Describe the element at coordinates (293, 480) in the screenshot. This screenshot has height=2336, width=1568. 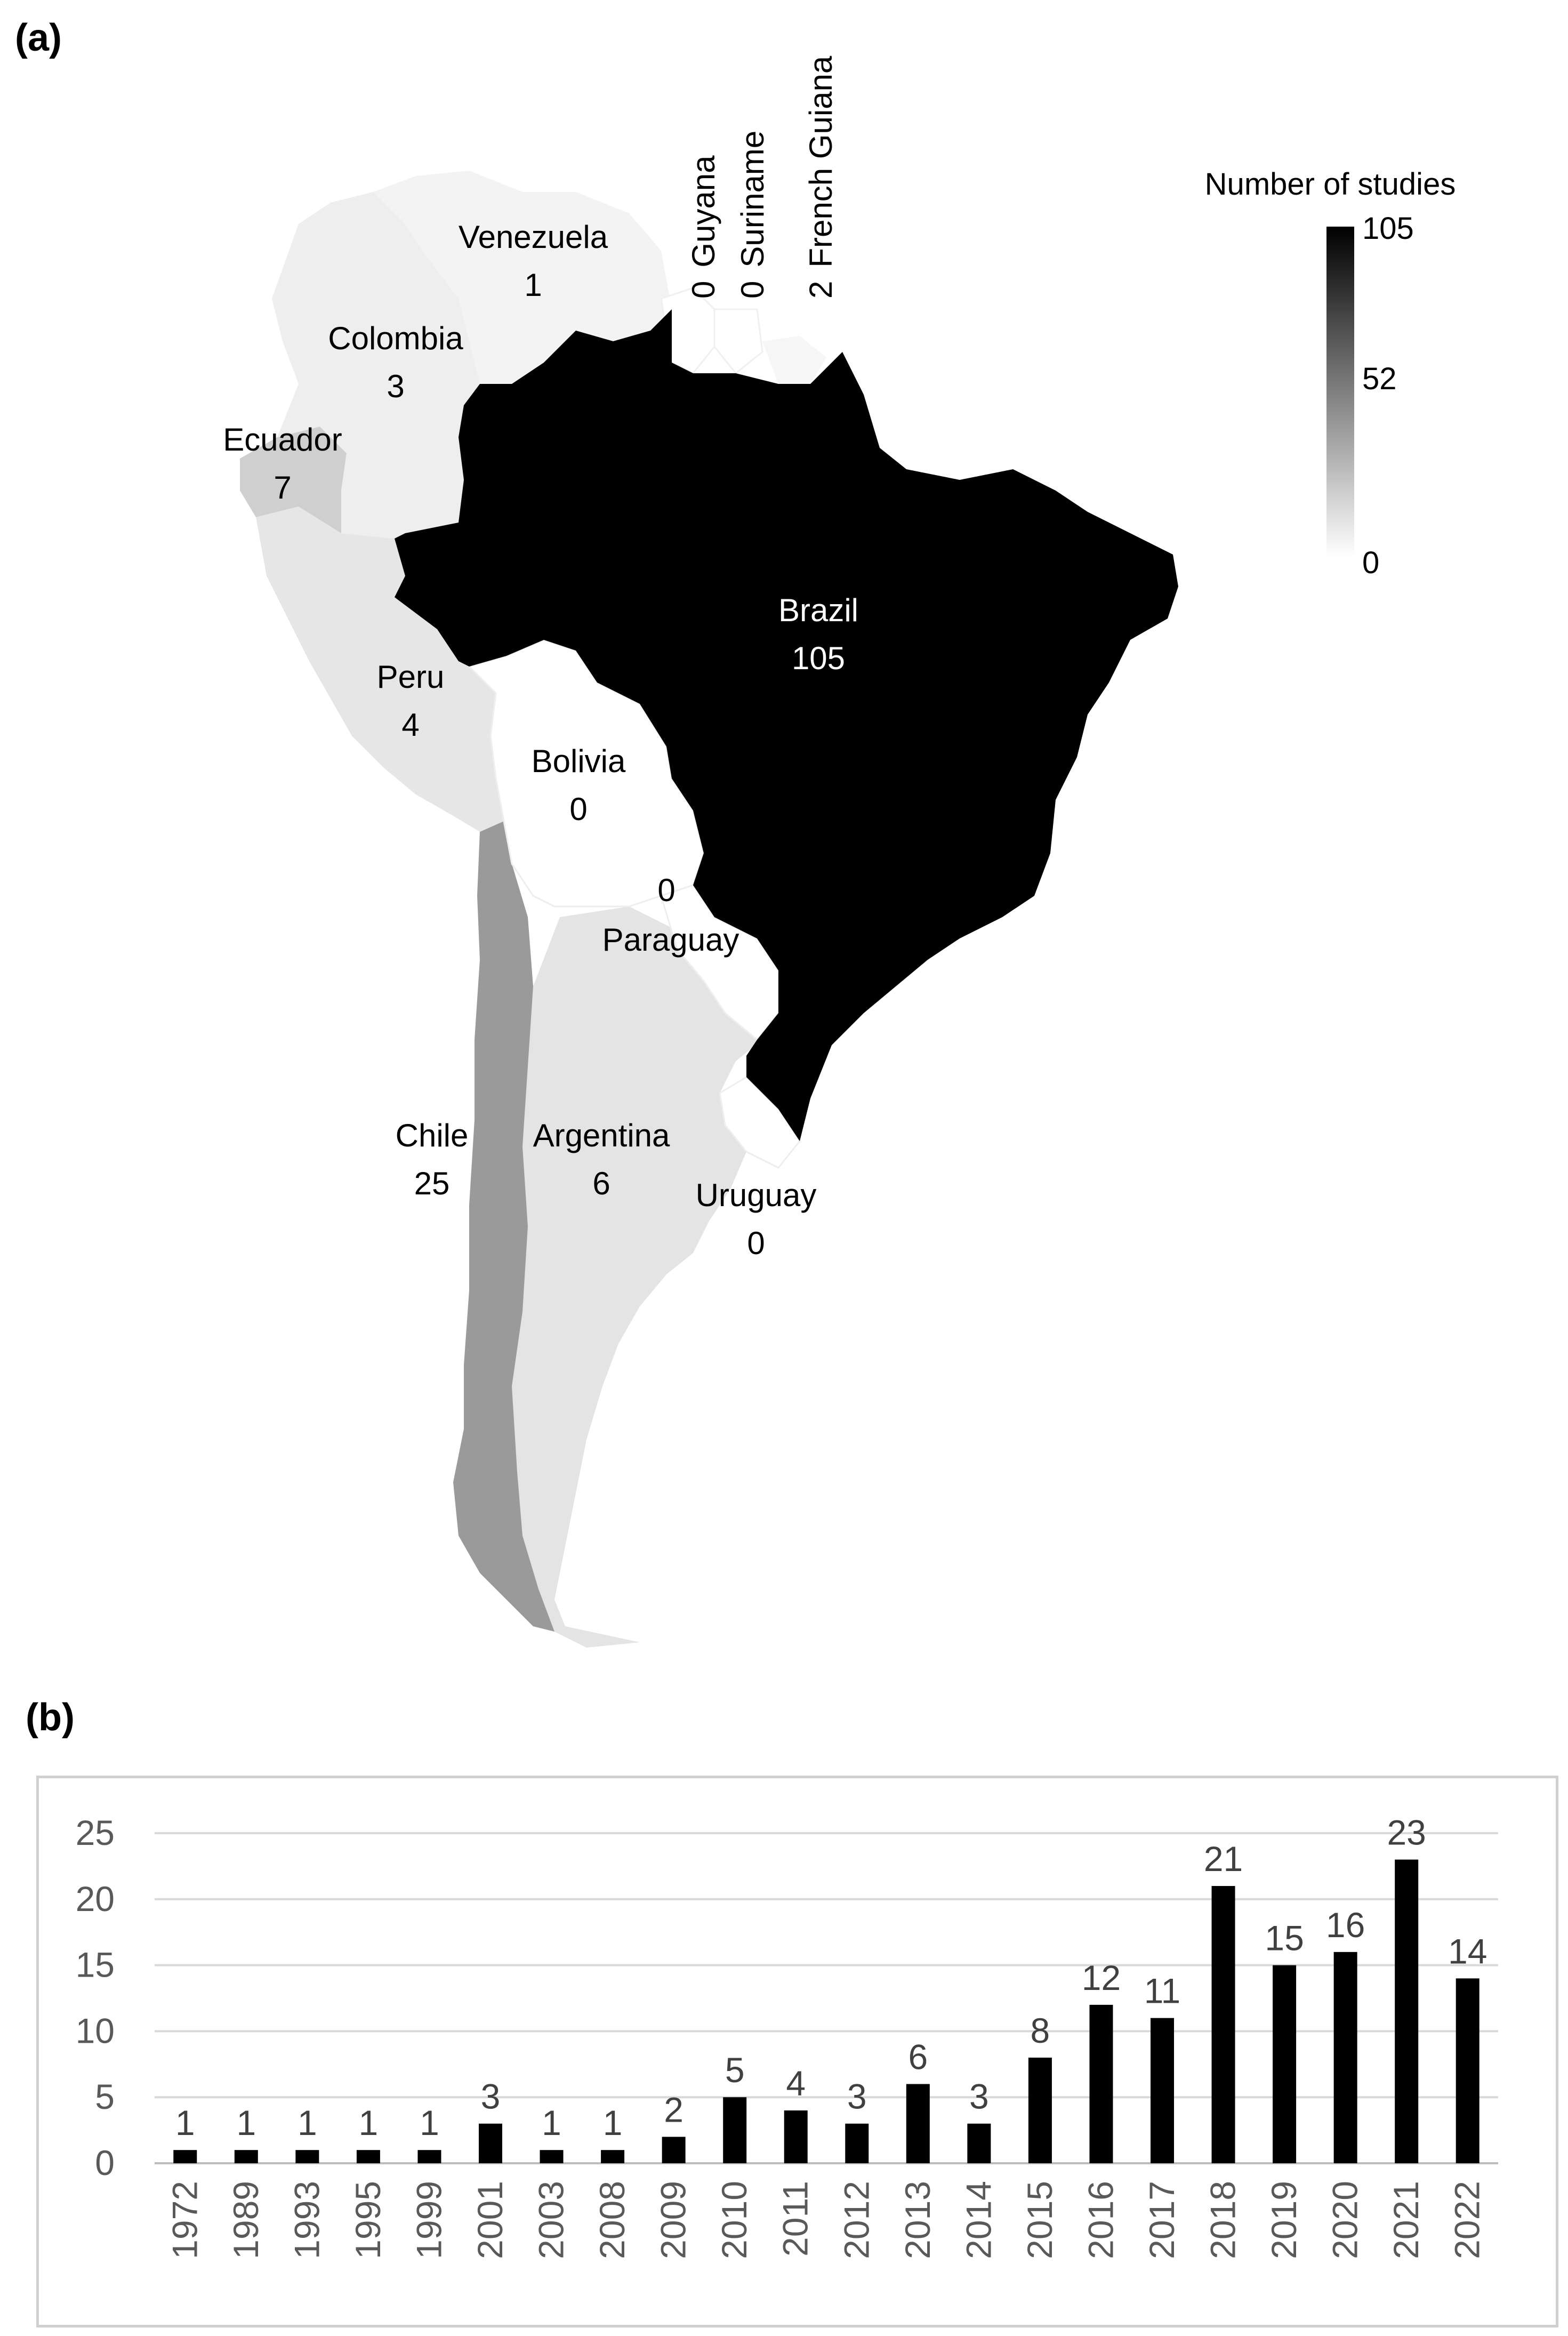
I see `ecuador-region` at that location.